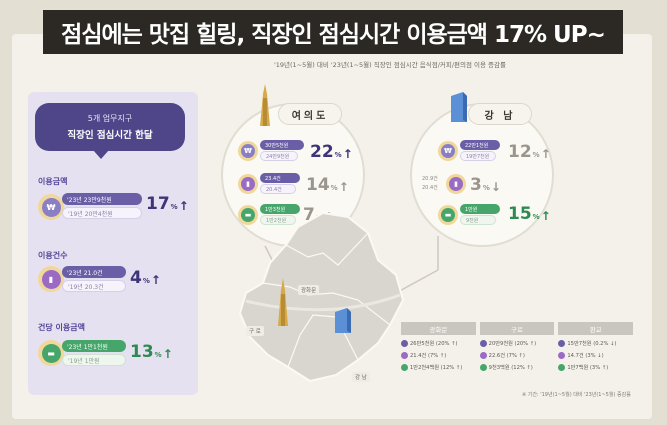  What do you see at coordinates (151, 352) in the screenshot?
I see `metric-pct-per-use: 13% ↑` at bounding box center [151, 352].